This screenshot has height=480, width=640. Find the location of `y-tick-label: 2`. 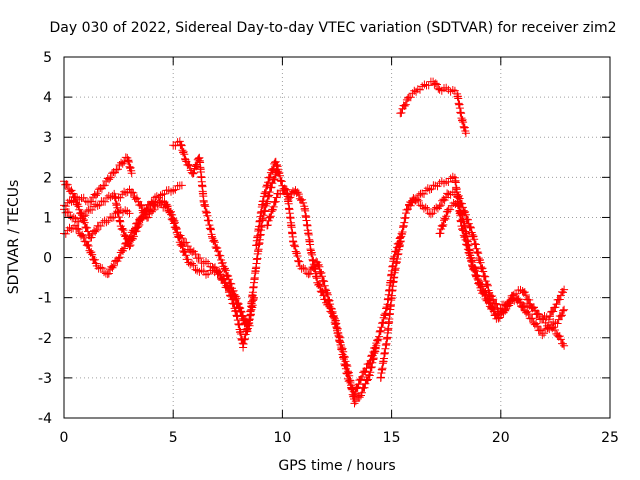

y-tick-label: 2 is located at coordinates (47, 178).